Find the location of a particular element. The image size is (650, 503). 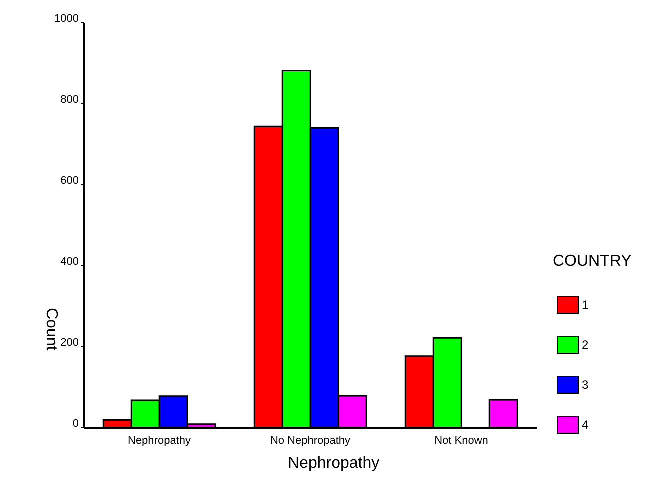

legend-label: 2 is located at coordinates (585, 345).